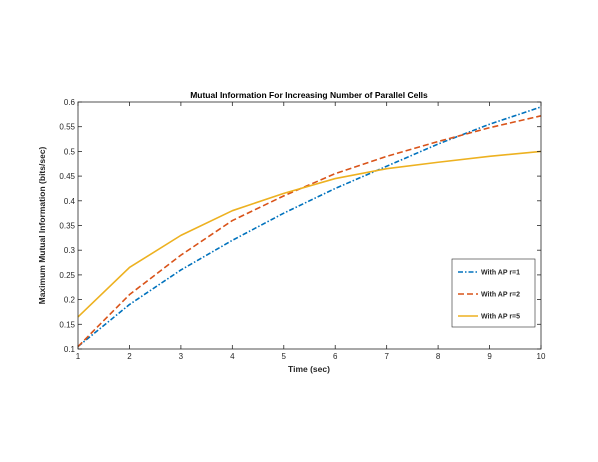 The width and height of the screenshot is (598, 462). Describe the element at coordinates (232, 356) in the screenshot. I see `x-tick-label: 4` at that location.